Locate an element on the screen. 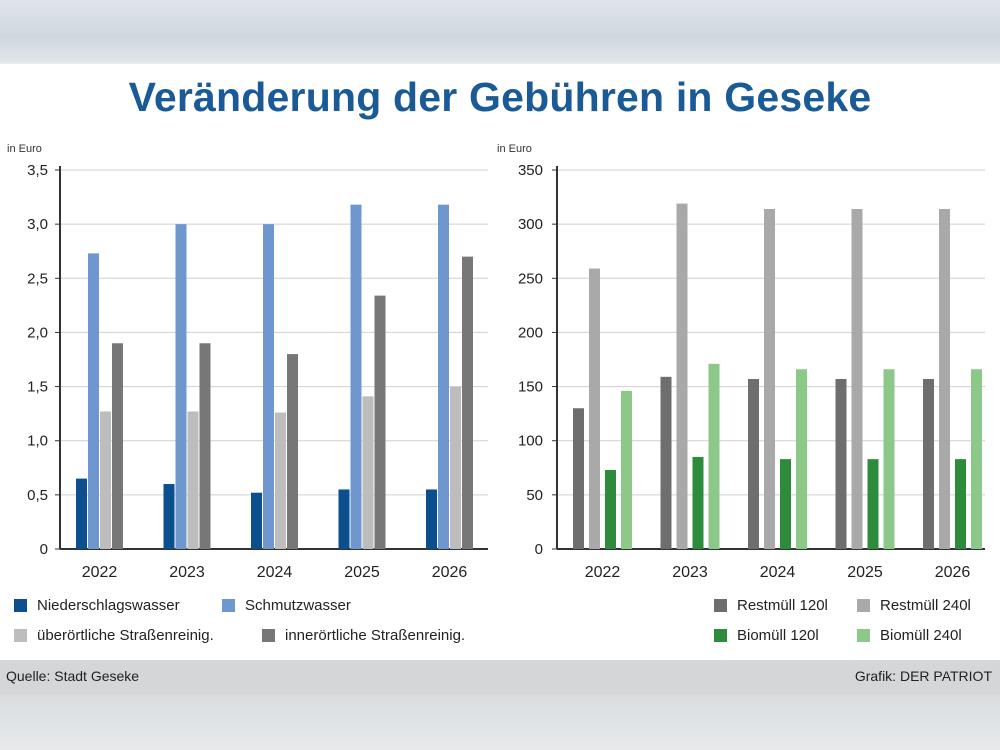 Image resolution: width=1000 pixels, height=750 pixels. chart-title: Veränderung der Gebühren in Geseke is located at coordinates (500, 97).